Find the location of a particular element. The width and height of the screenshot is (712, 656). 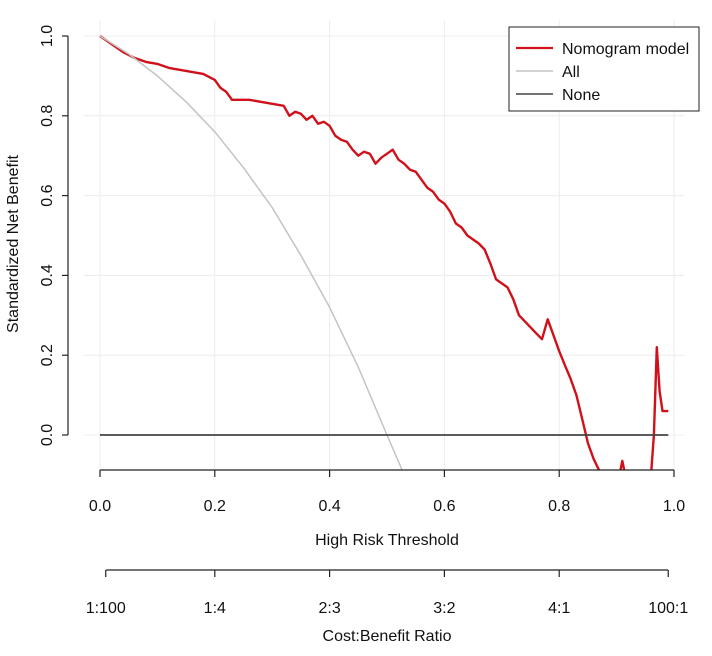

legend-label-nomogram-model: Nomogram model is located at coordinates (625, 49).